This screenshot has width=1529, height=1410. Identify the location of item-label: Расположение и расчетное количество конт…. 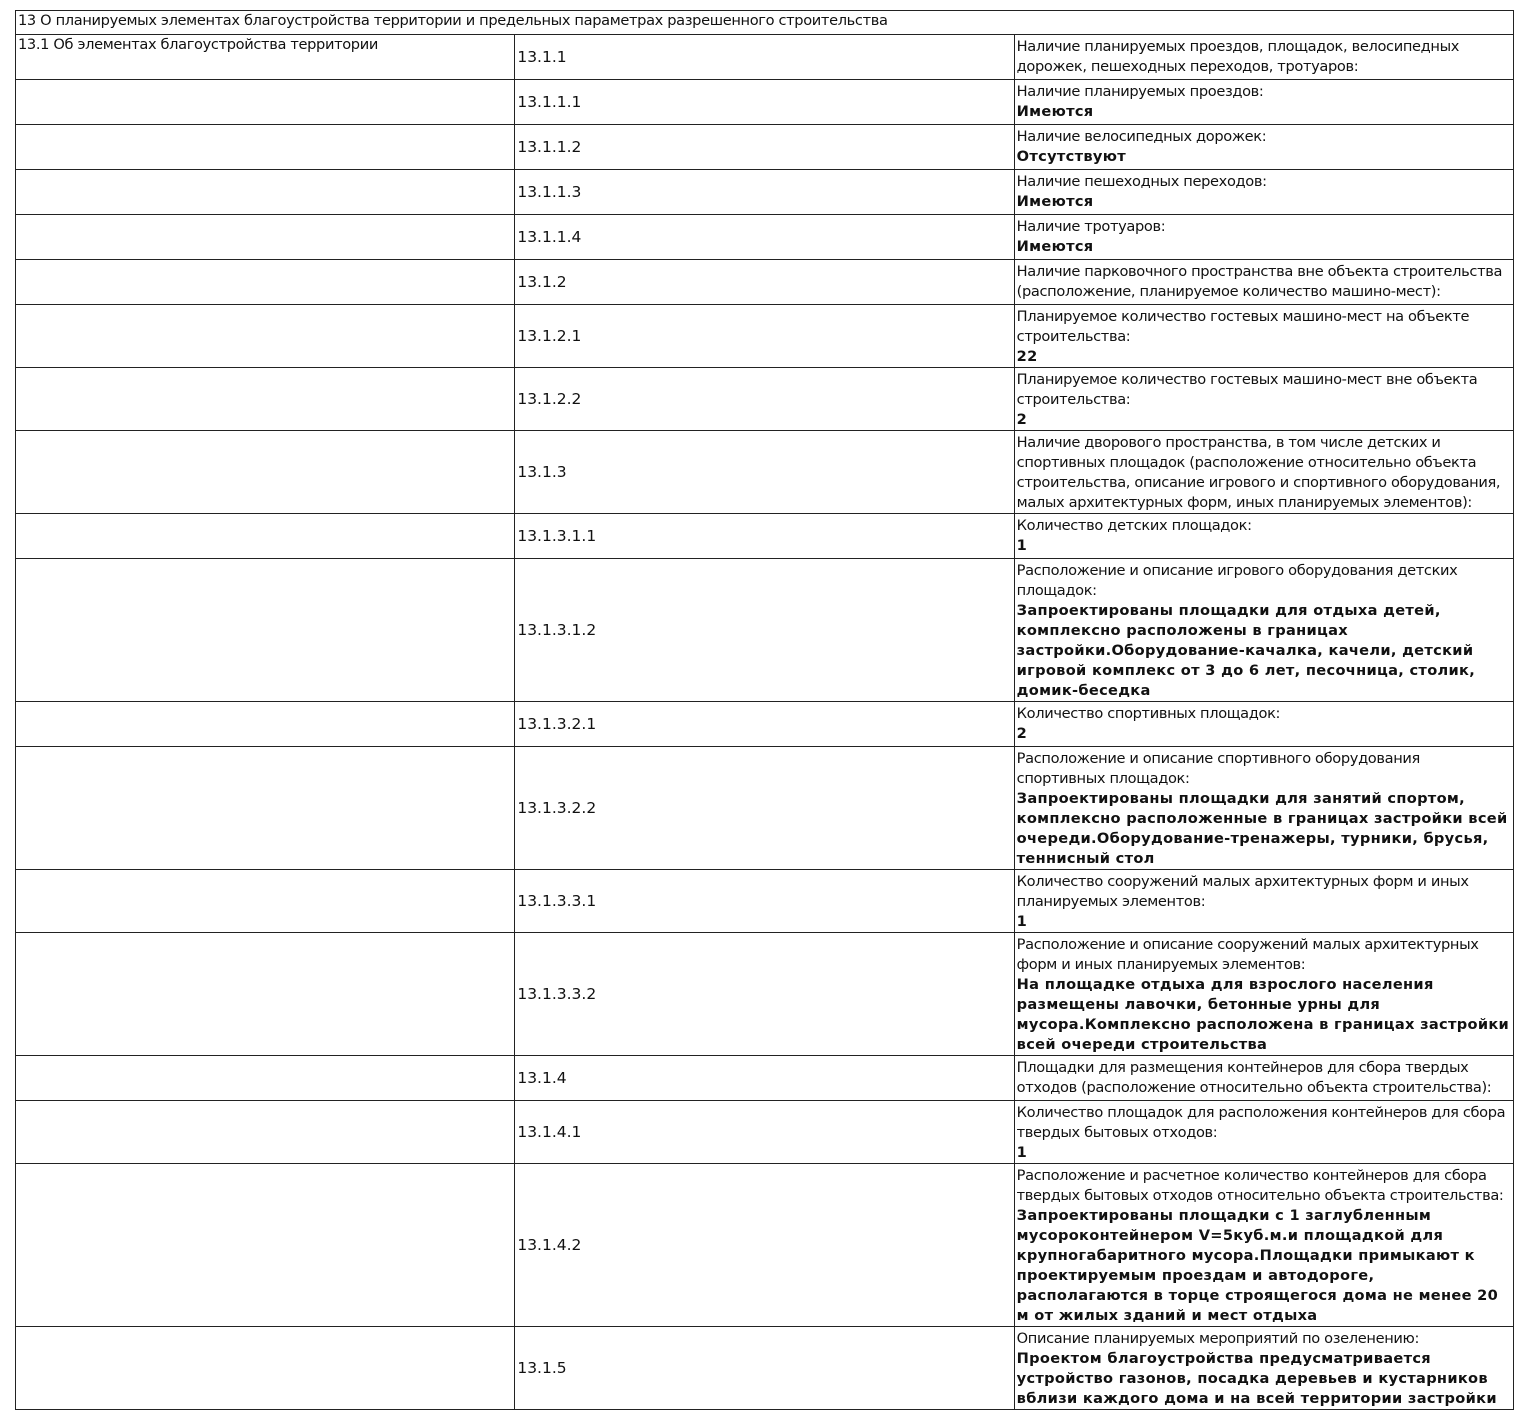
(1260, 1185).